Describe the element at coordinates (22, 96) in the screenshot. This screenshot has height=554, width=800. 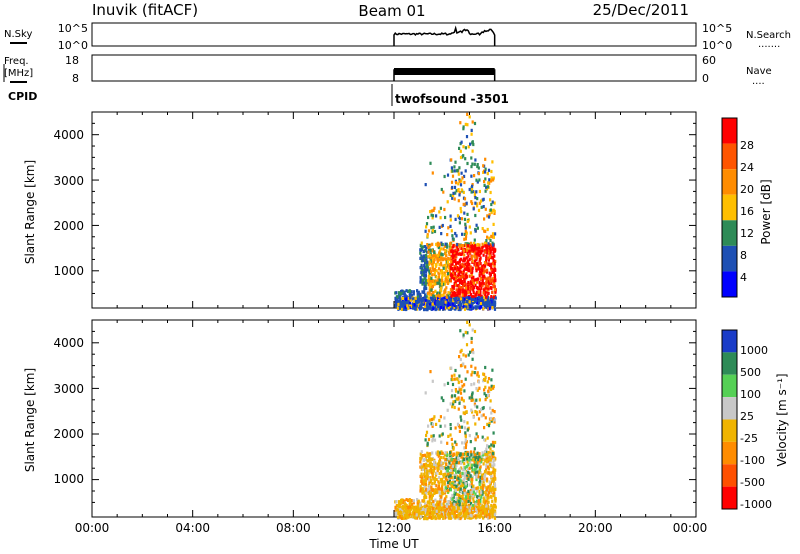
I see `cpid-label: CPID` at that location.